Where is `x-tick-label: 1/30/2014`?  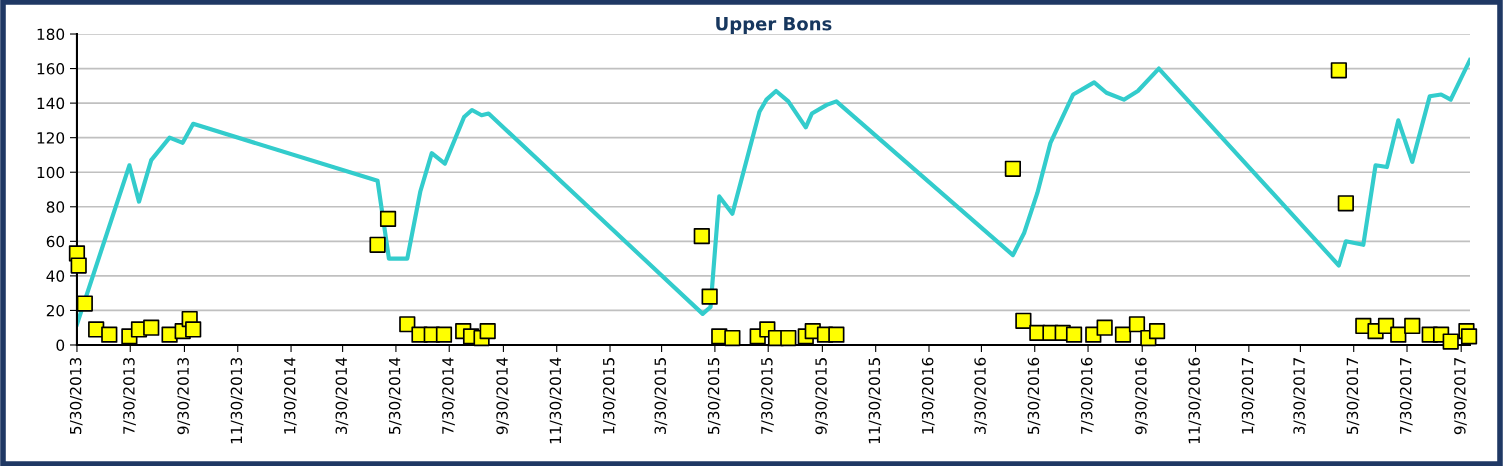 x-tick-label: 1/30/2014 is located at coordinates (290, 395).